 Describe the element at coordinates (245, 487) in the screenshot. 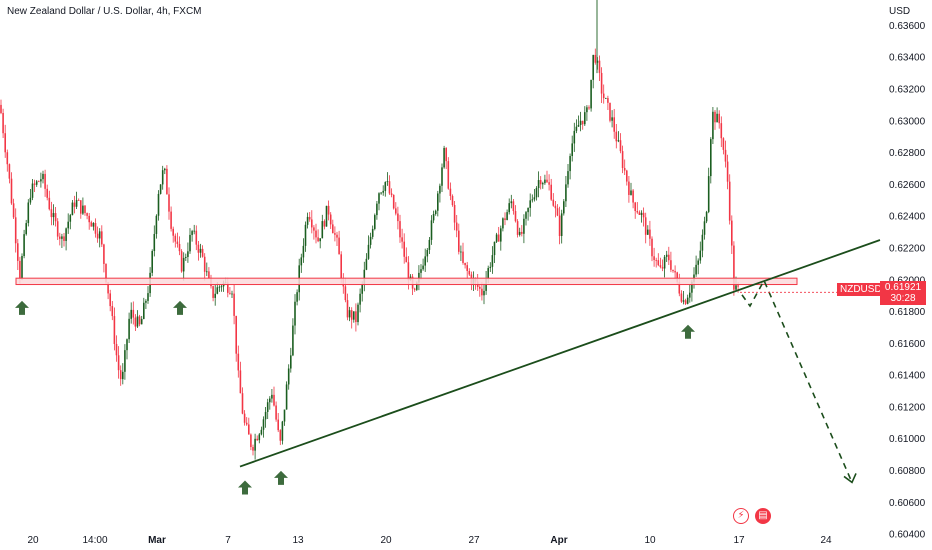

I see `arrow-shape` at that location.